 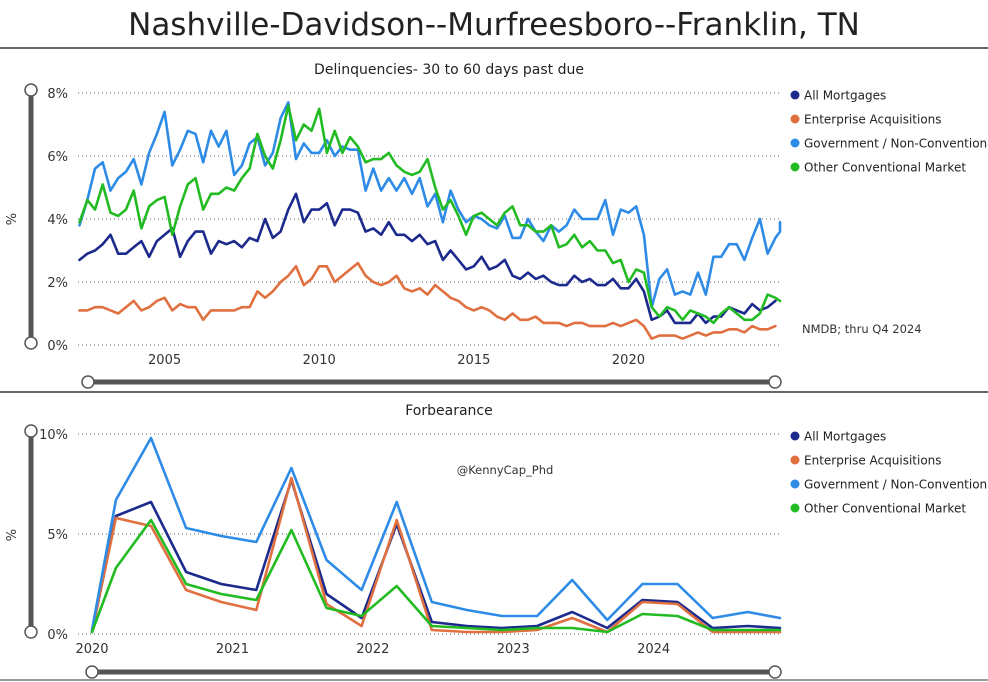 What do you see at coordinates (473, 360) in the screenshot?
I see `x-tick-label: 2015` at bounding box center [473, 360].